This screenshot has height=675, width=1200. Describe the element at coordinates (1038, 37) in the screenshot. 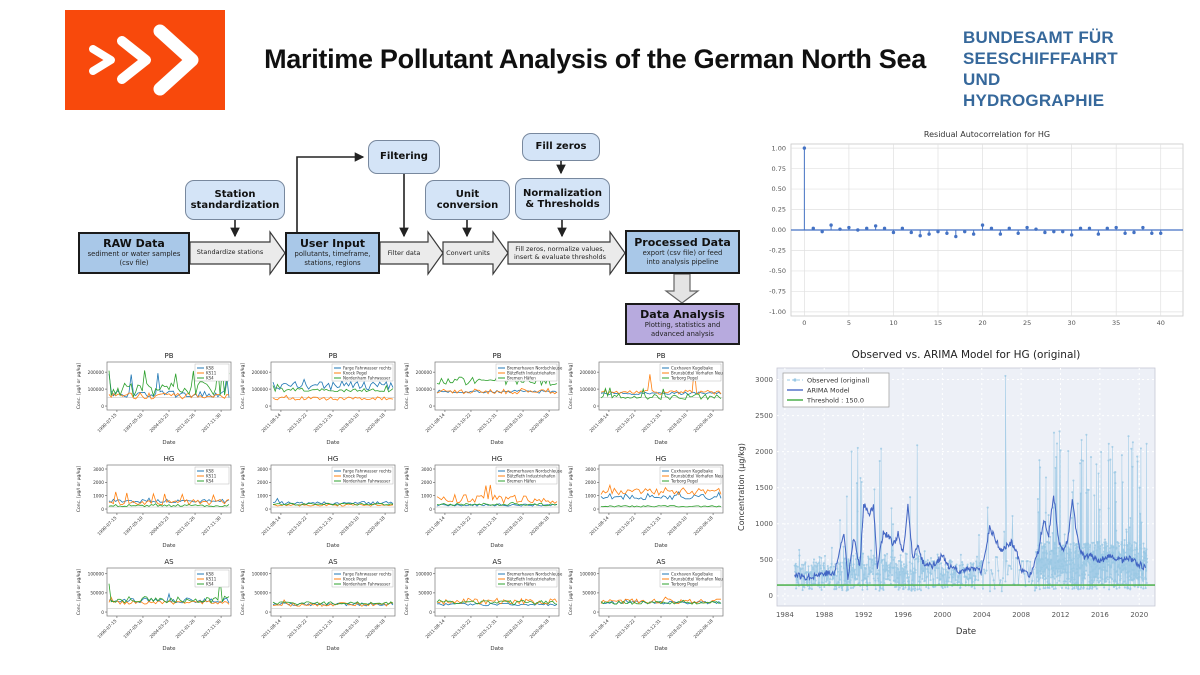

I see `agency-line: BUNDESAMT FÜR` at that location.